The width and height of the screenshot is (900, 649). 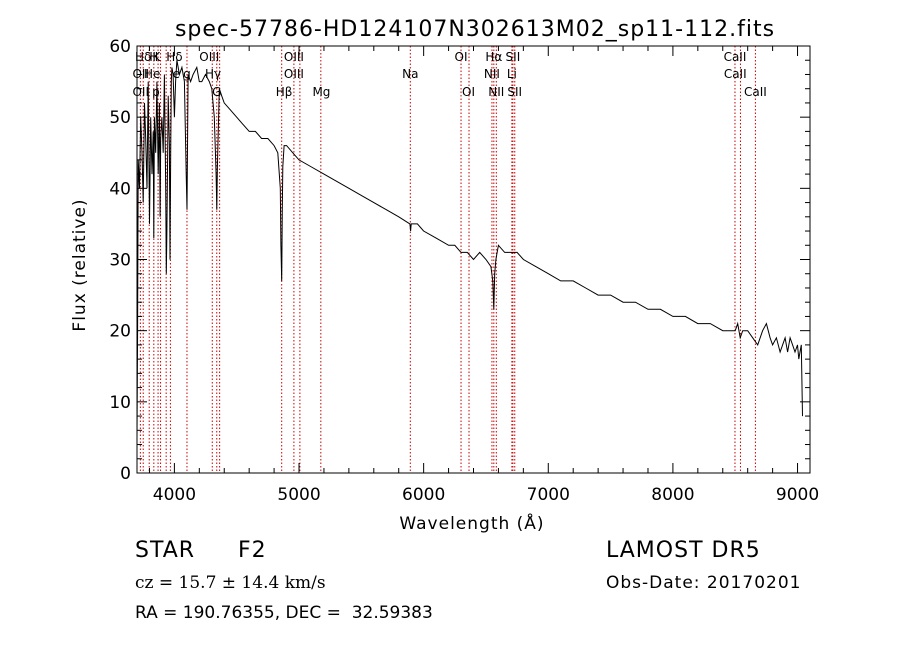 I want to click on x-tick-label: 5000, so click(x=298, y=495).